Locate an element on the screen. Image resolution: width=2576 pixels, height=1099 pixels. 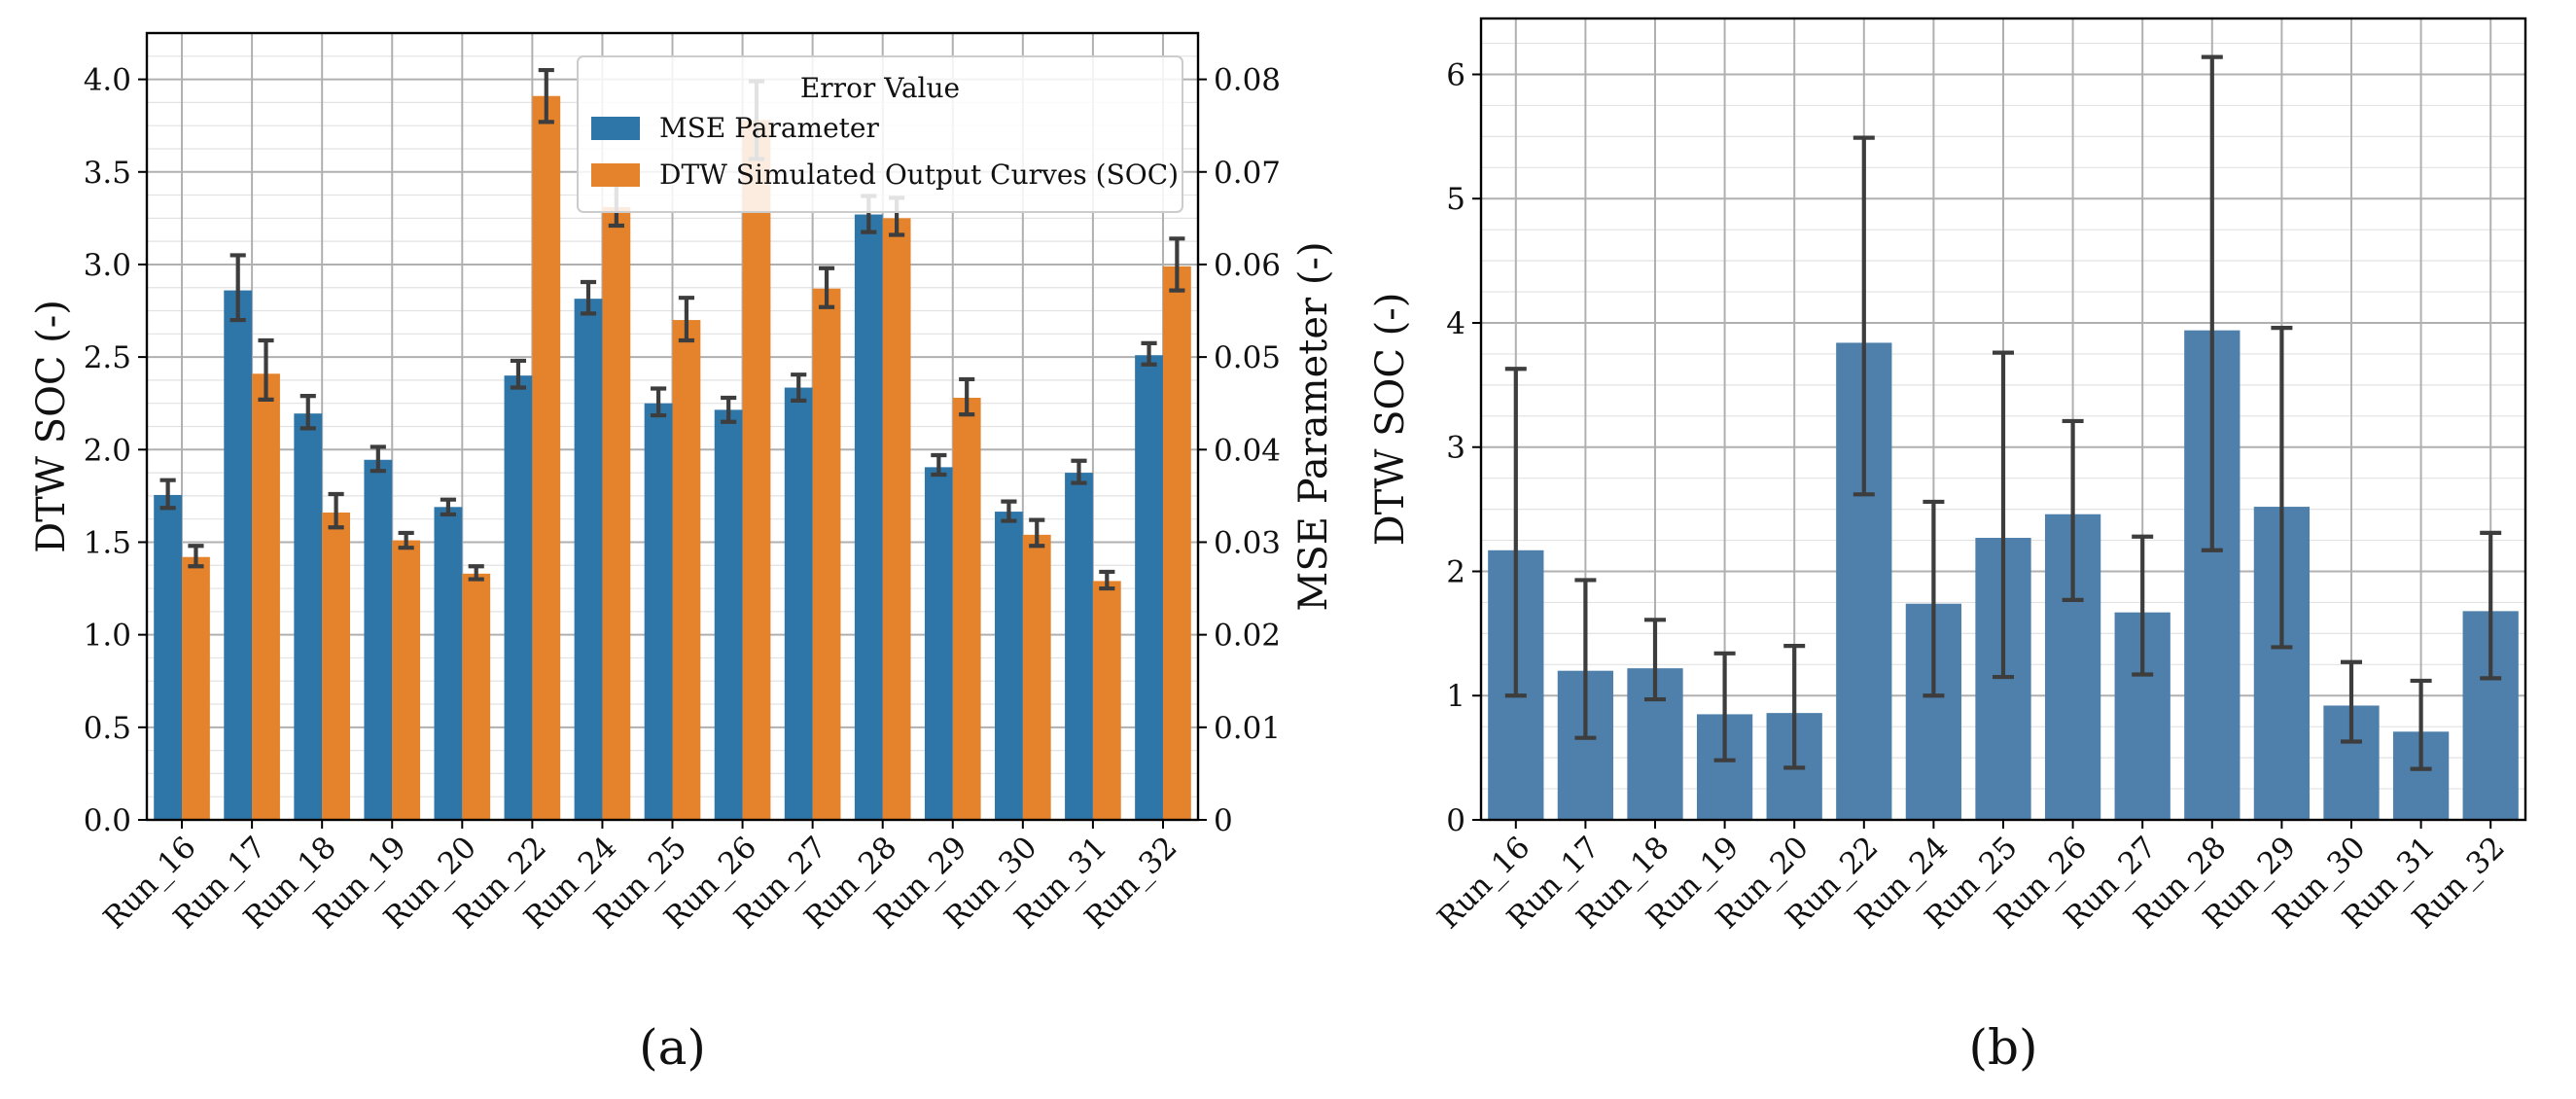
legend-label: DTW Simulated Output Curves (SOC) is located at coordinates (919, 175).